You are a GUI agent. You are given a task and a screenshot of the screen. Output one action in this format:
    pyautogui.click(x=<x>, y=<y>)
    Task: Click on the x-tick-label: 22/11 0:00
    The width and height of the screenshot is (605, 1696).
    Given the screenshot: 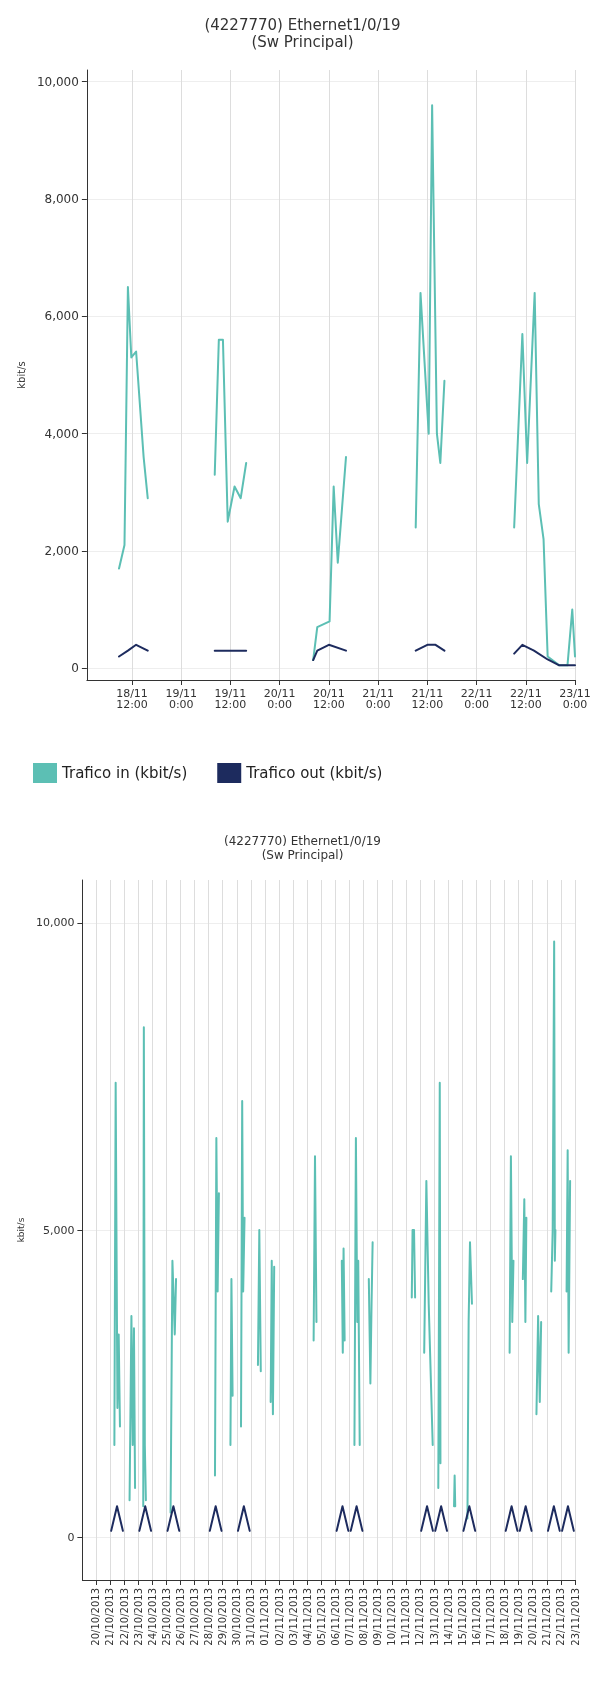 What is the action you would take?
    pyautogui.click(x=476, y=699)
    